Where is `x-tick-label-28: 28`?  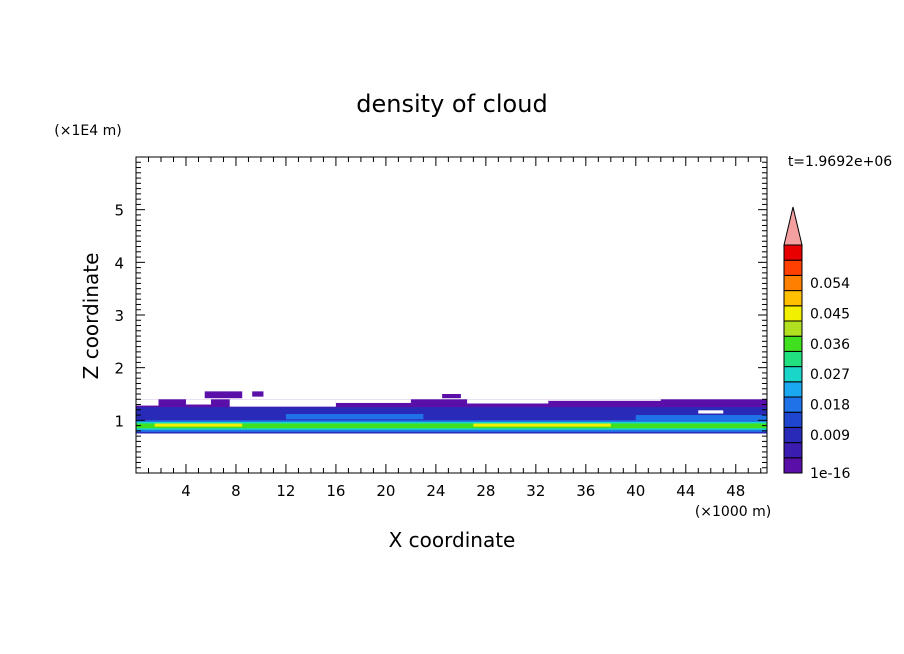 x-tick-label-28: 28 is located at coordinates (485, 491).